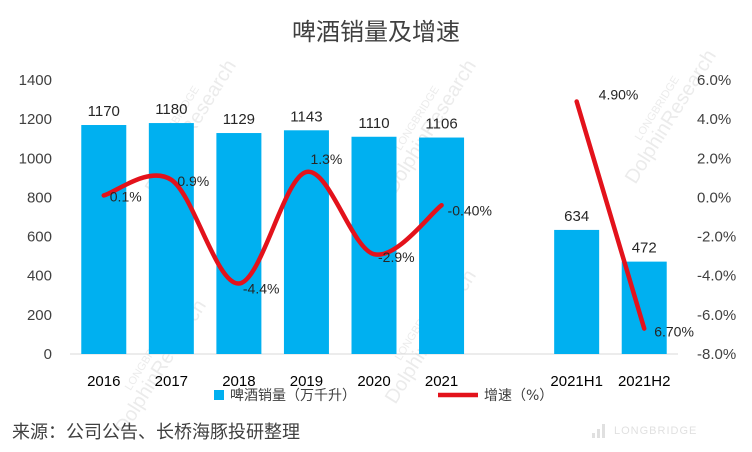 Image resolution: width=752 pixels, height=452 pixels. What do you see at coordinates (644, 248) in the screenshot?
I see `bar-data-label: 472` at bounding box center [644, 248].